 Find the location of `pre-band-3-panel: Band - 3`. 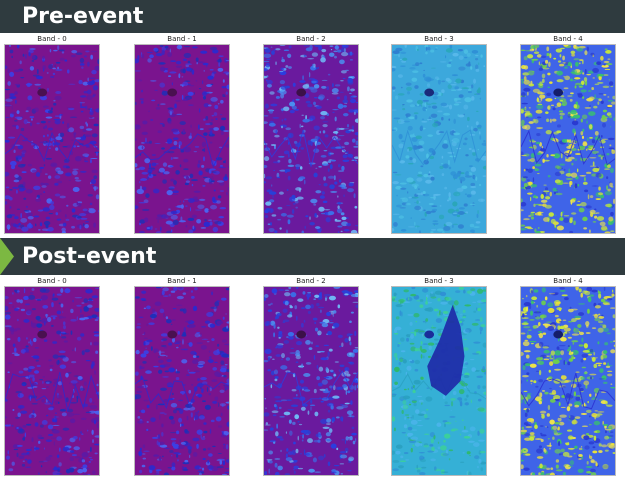

pre-band-3-panel: Band - 3 is located at coordinates (439, 135).